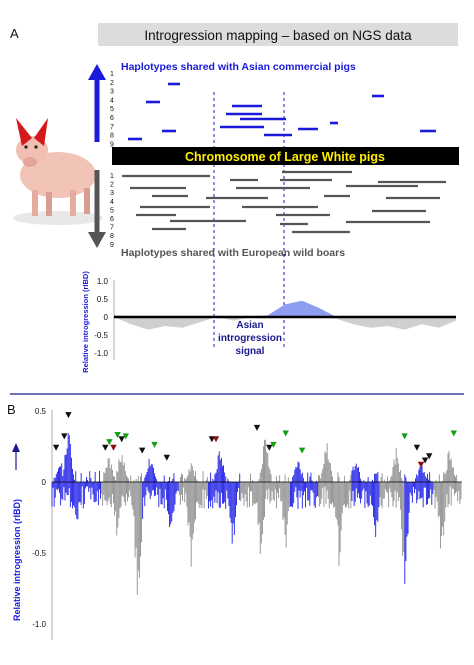  What do you see at coordinates (44, 482) in the screenshot?
I see `genome-y-tick-label: 0` at bounding box center [44, 482].